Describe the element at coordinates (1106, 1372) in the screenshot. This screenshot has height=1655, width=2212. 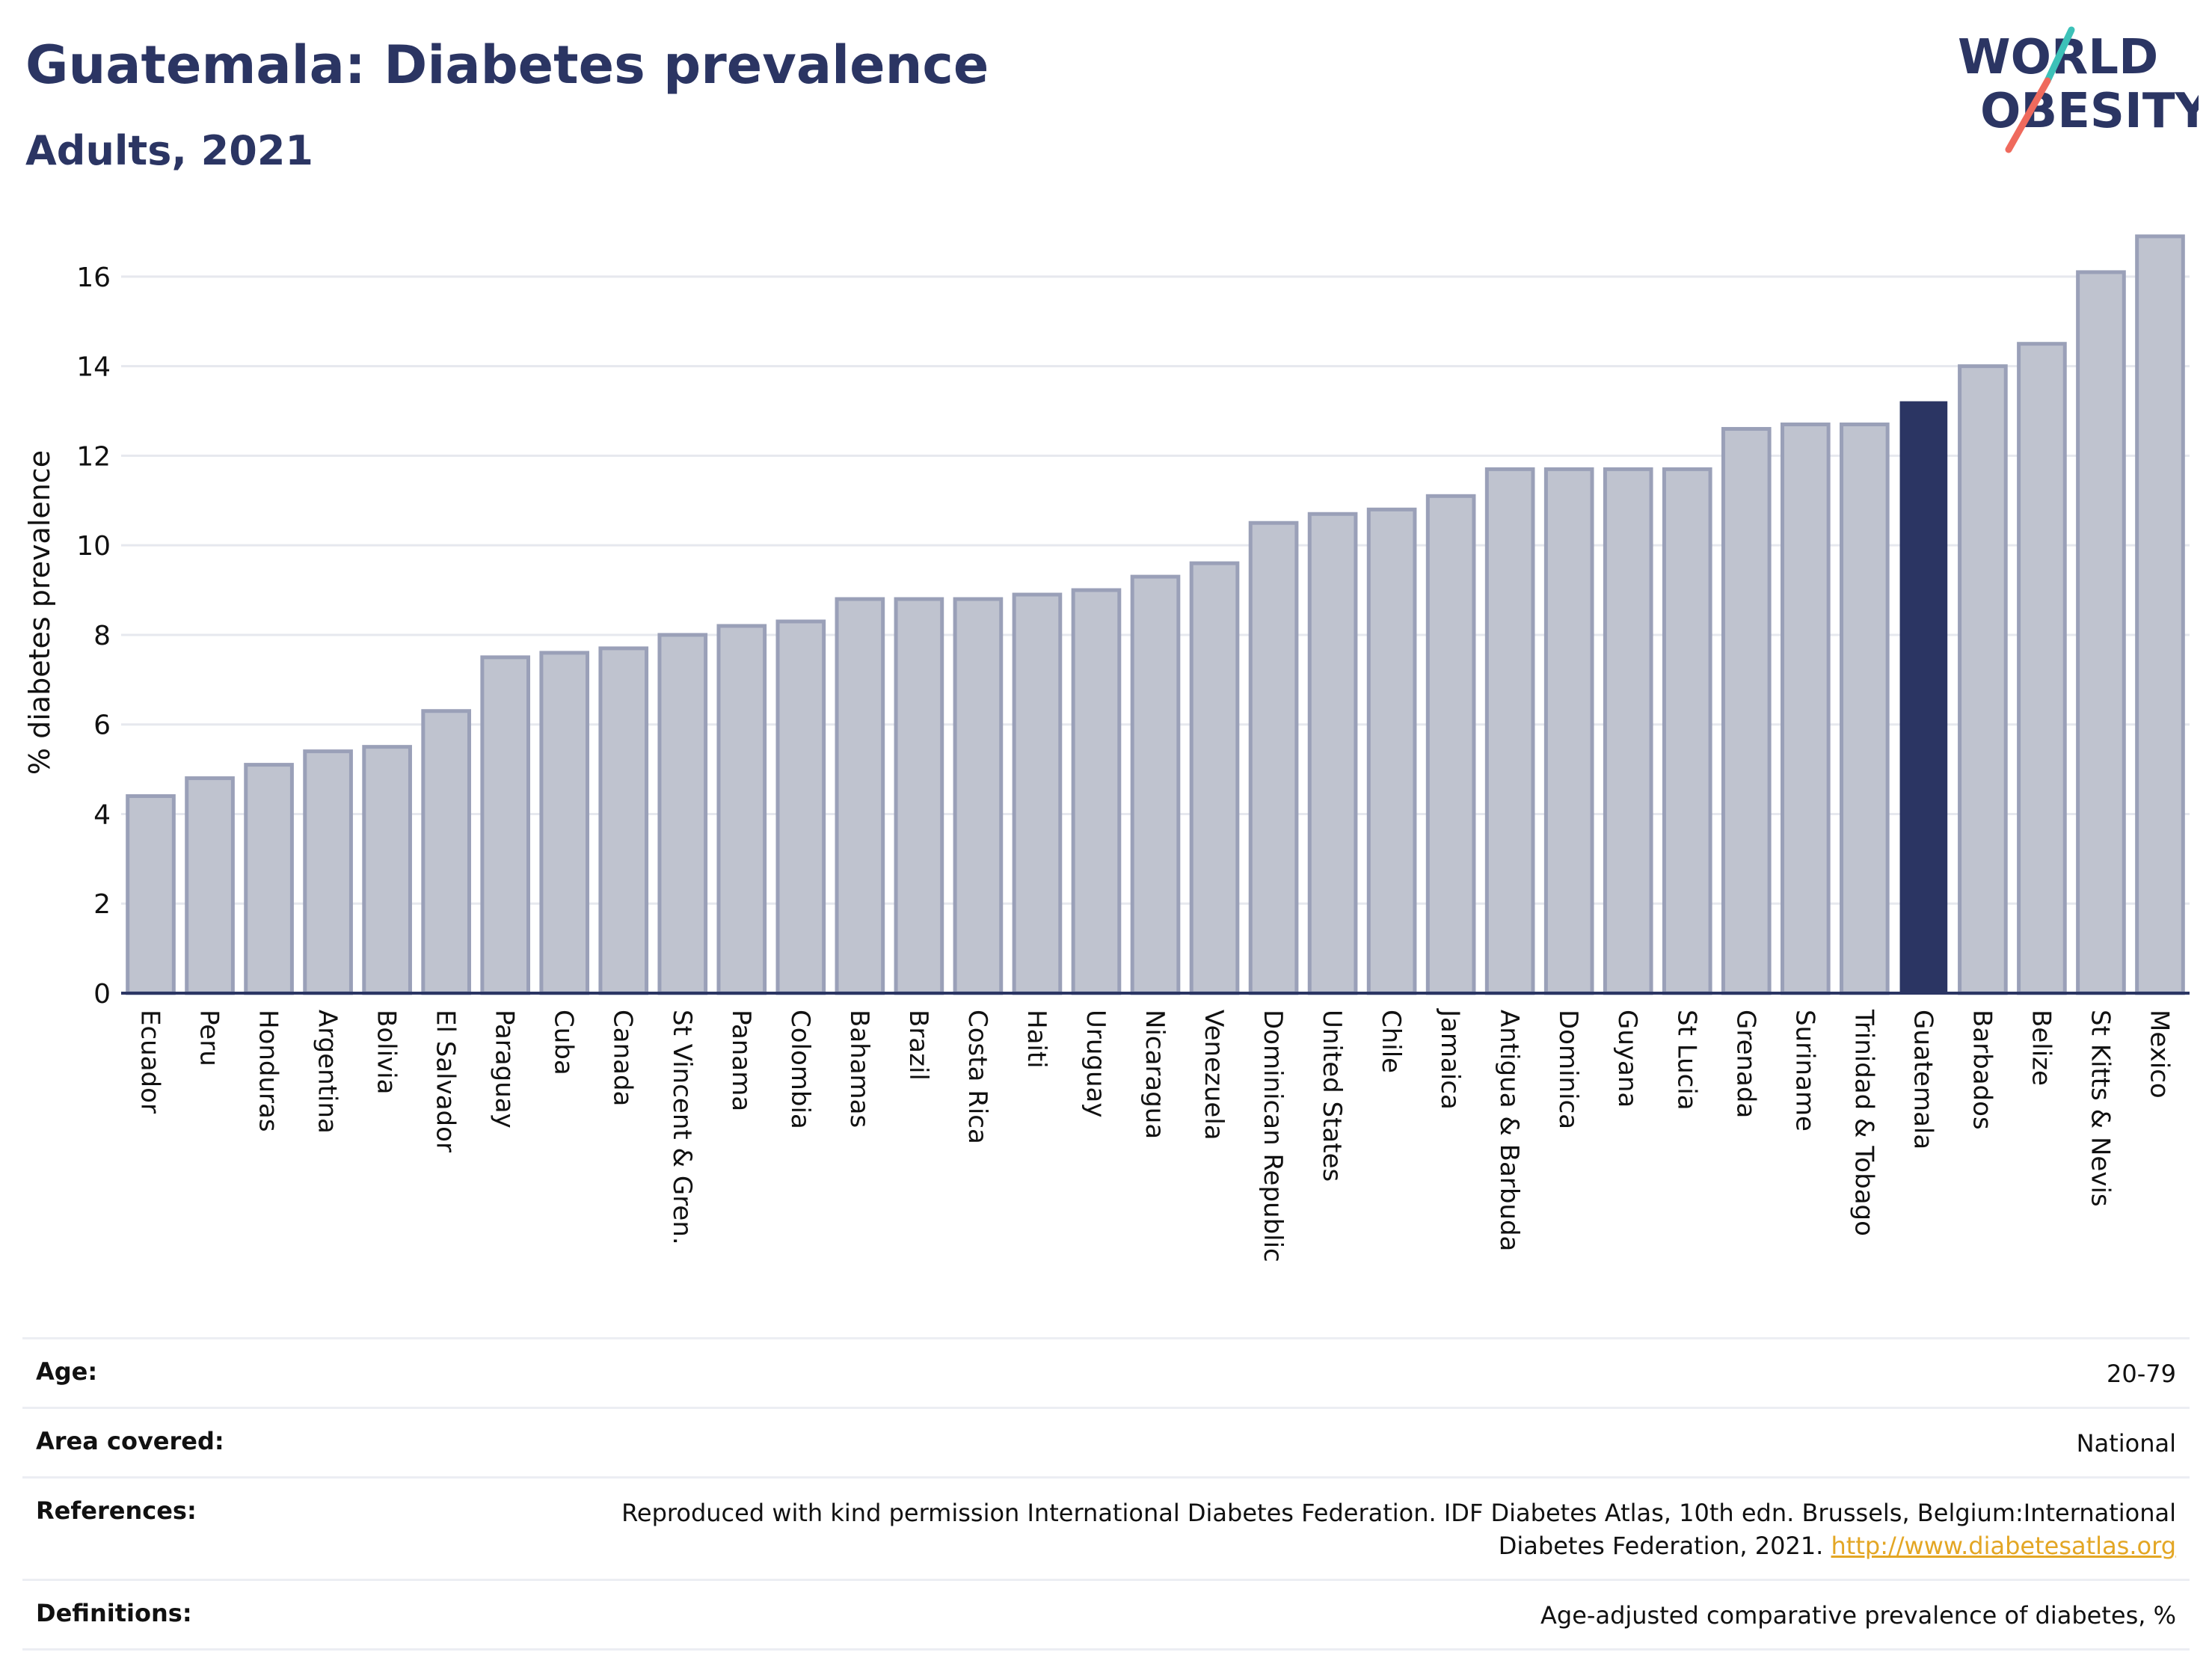
I see `meta-row-age: Age: 20-79` at that location.